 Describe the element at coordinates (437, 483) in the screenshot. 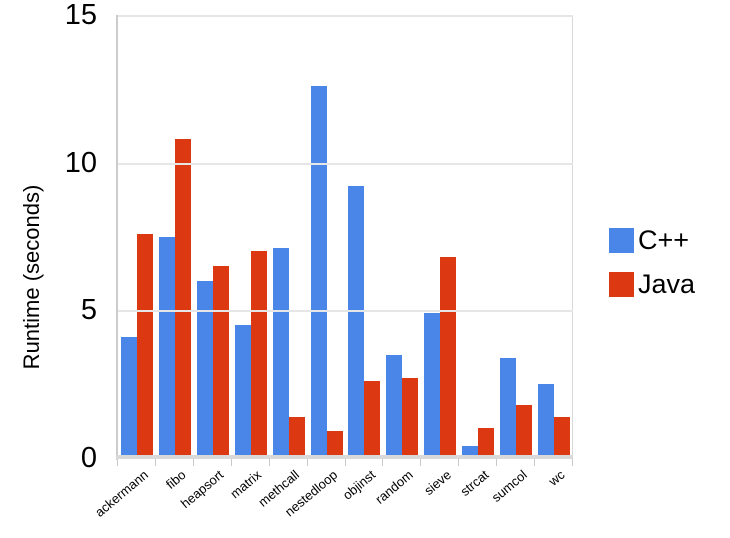

I see `x-tick-label-sieve: sieve` at that location.